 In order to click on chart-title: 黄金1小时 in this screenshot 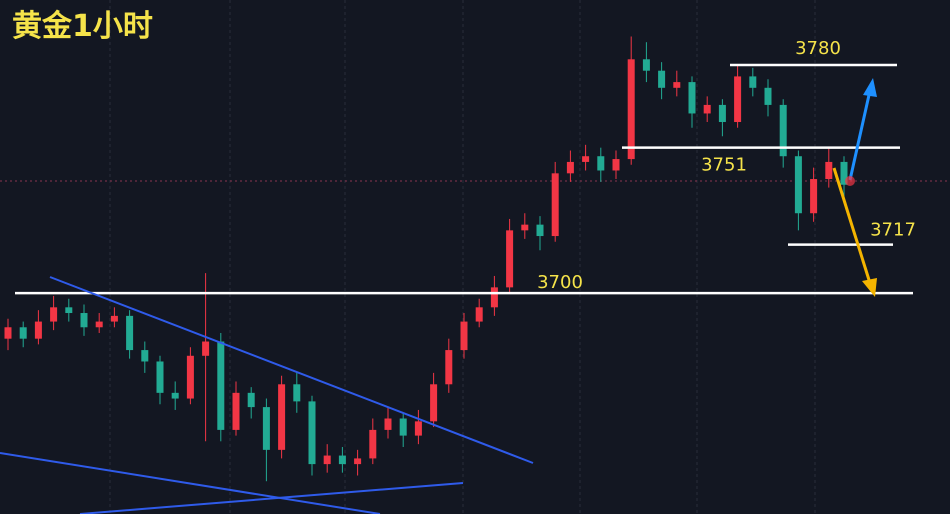, I will do `click(82, 26)`.